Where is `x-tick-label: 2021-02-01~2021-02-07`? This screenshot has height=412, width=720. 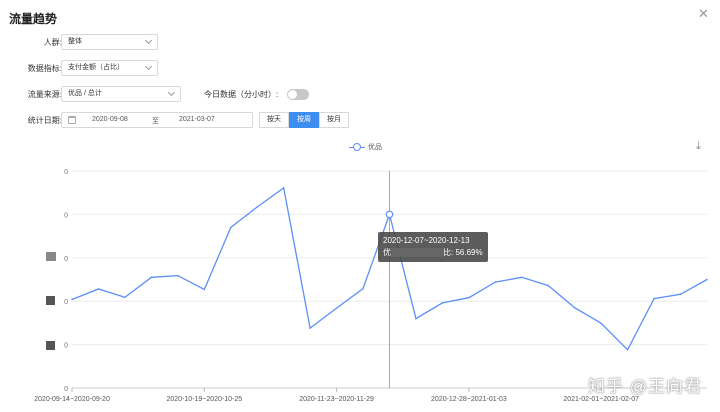
x-tick-label: 2021-02-01~2021-02-07 is located at coordinates (601, 399).